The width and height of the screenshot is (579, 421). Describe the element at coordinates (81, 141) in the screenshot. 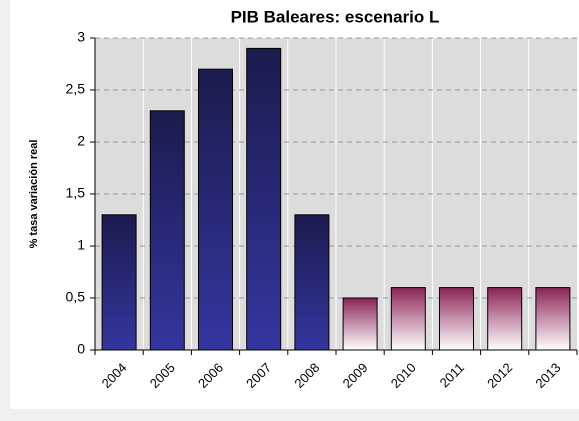

I see `y-tick-label: 2` at that location.